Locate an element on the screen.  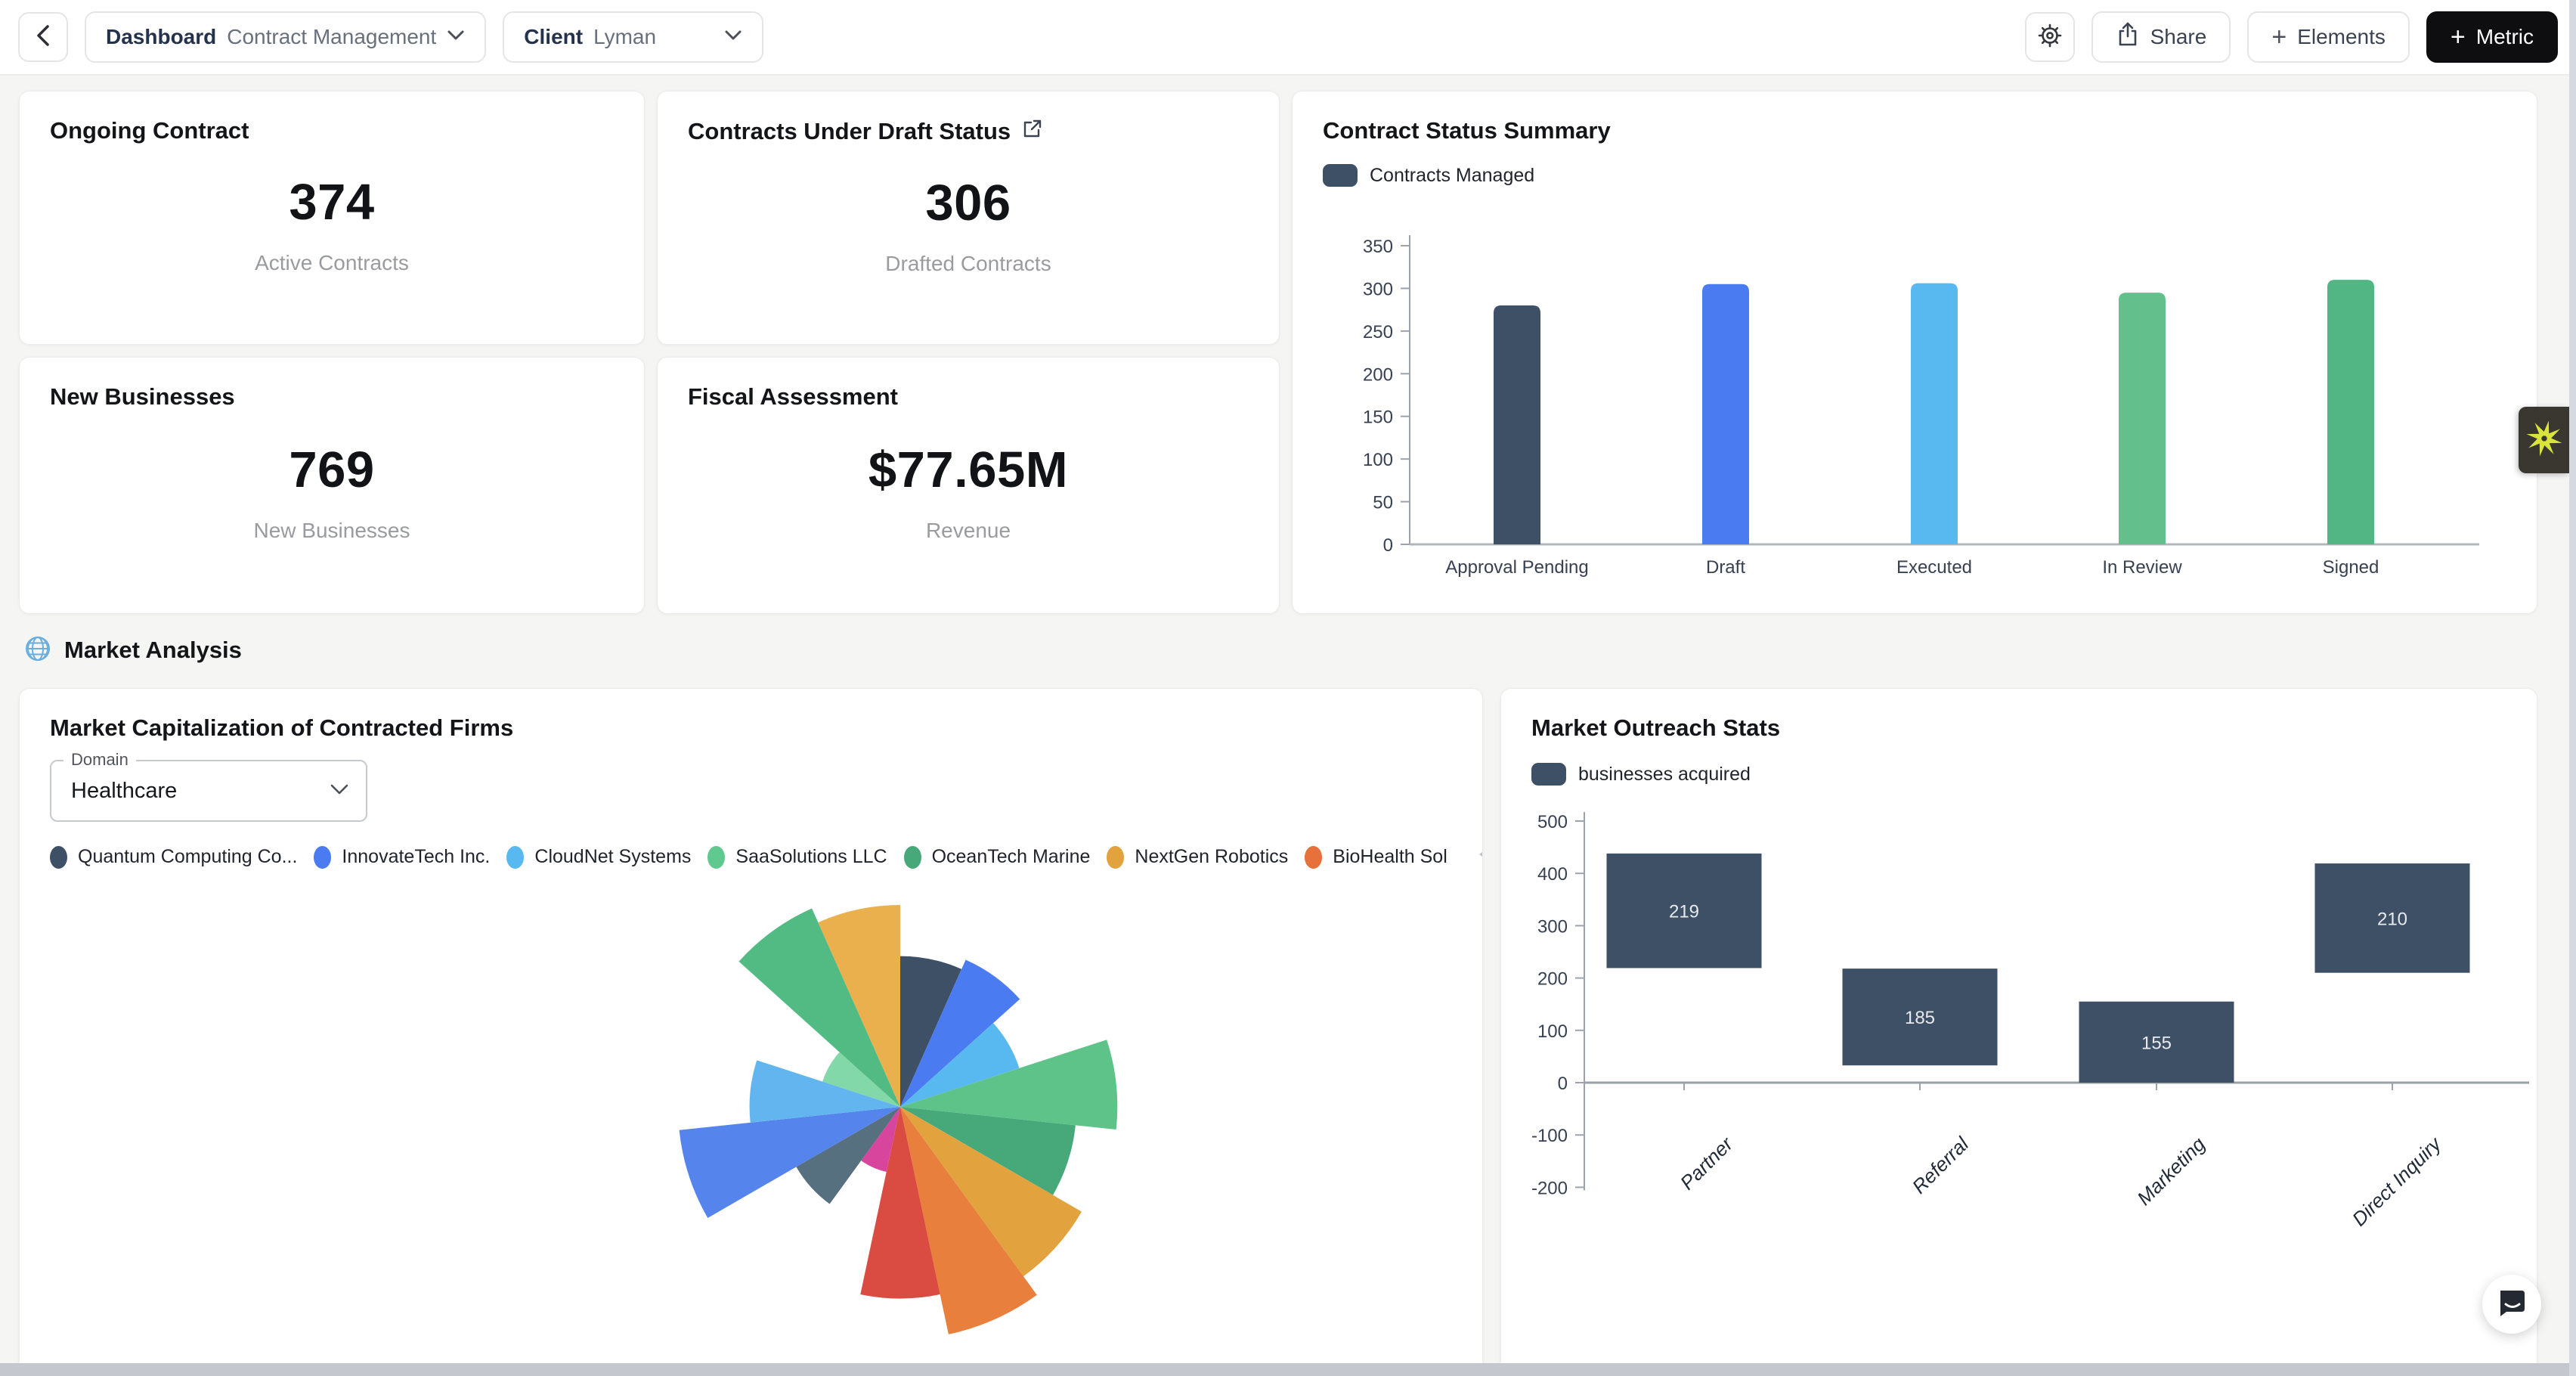
chat-bubble-icon is located at coordinates (2511, 1304).